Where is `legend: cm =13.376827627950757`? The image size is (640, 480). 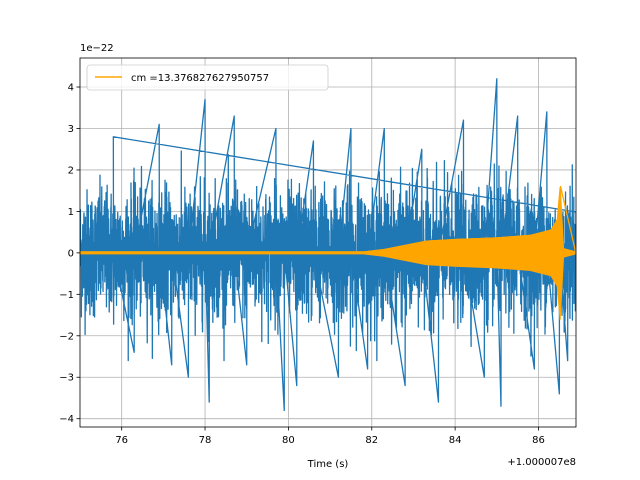 legend: cm =13.376827627950757 is located at coordinates (207, 77).